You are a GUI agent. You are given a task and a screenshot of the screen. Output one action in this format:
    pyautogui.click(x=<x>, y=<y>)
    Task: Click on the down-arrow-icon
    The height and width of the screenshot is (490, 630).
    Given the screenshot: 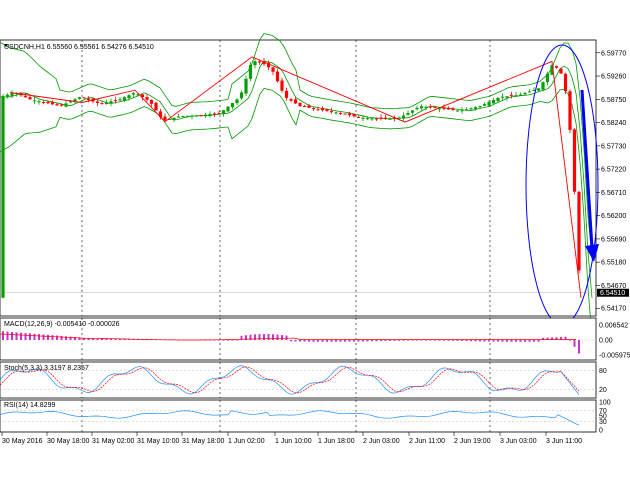 What is the action you would take?
    pyautogui.click(x=592, y=253)
    